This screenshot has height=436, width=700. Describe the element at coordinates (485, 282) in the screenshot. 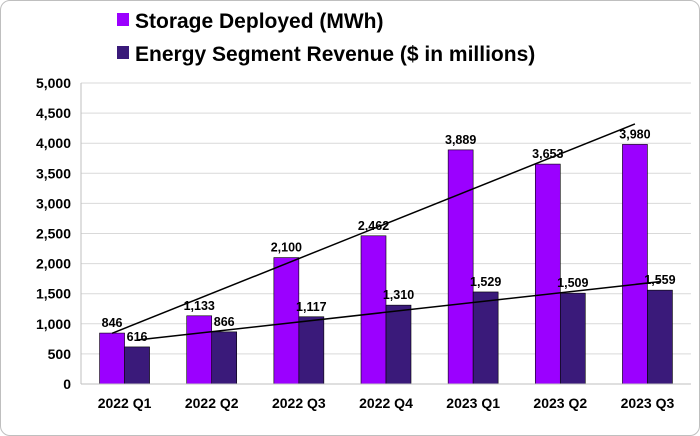

I see `data-label: 1,529` at that location.